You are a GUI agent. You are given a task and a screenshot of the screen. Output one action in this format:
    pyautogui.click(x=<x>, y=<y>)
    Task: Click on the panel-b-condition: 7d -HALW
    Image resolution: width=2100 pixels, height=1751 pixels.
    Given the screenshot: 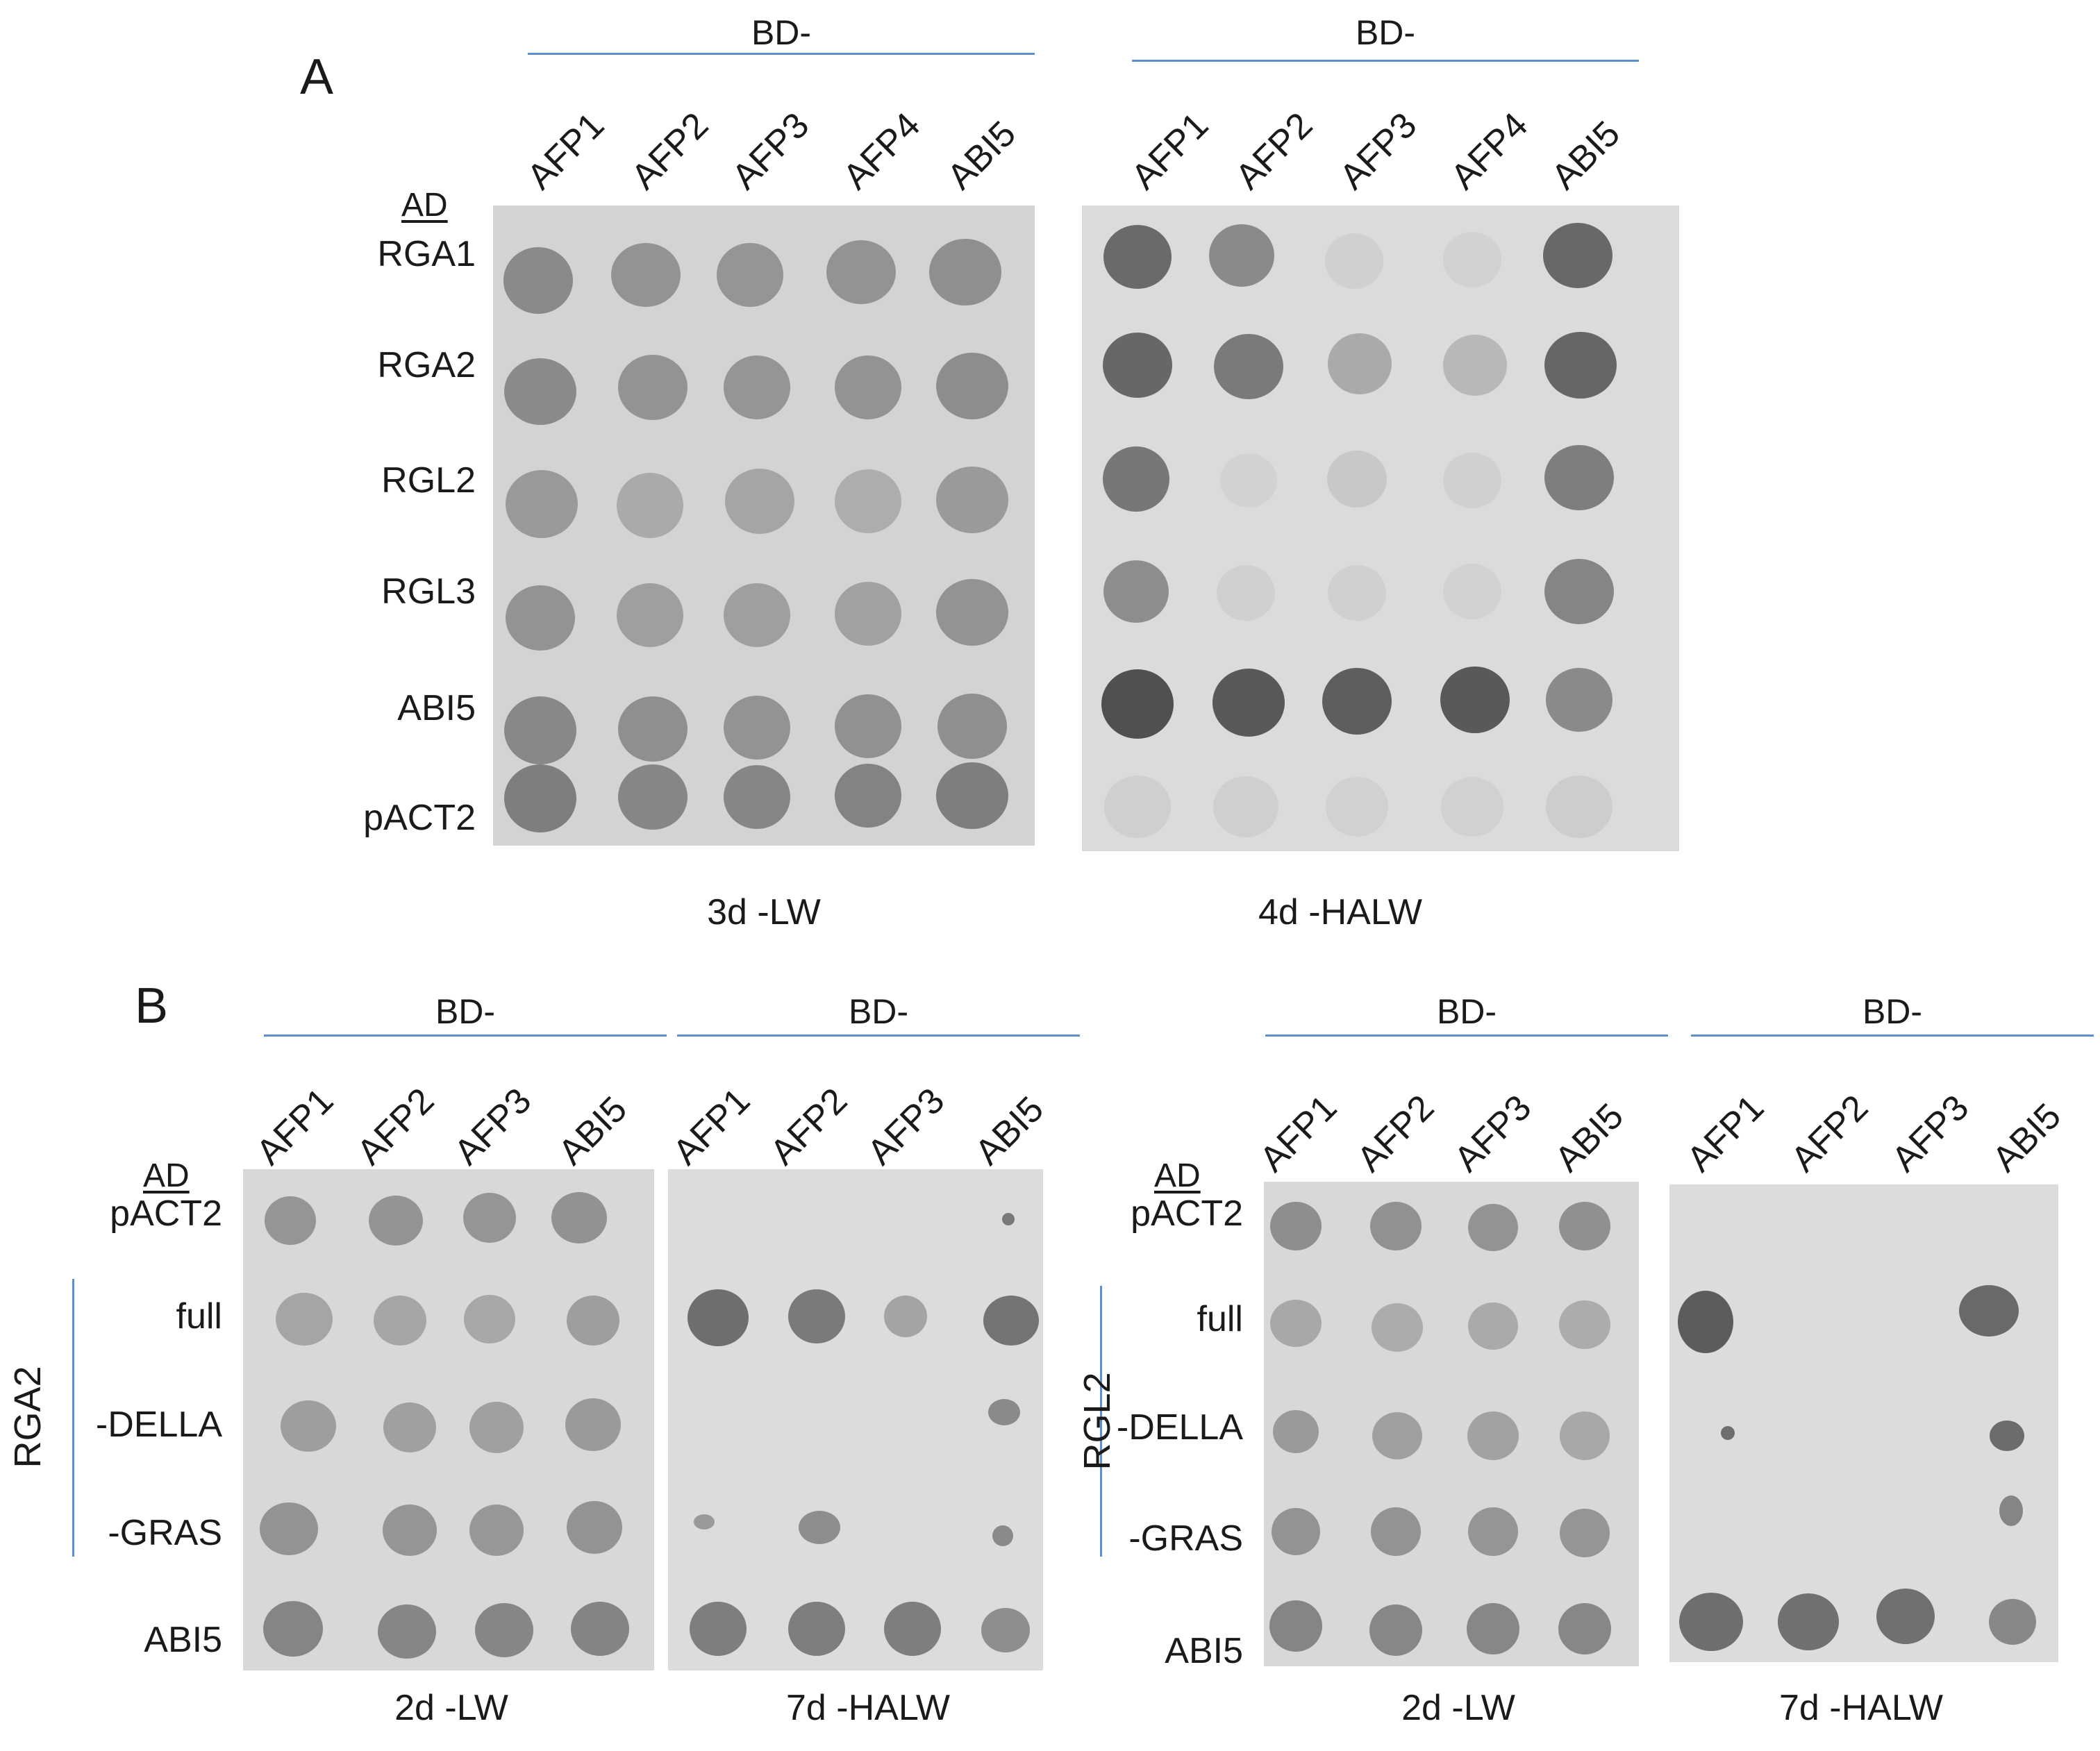 What is the action you would take?
    pyautogui.click(x=1861, y=1708)
    